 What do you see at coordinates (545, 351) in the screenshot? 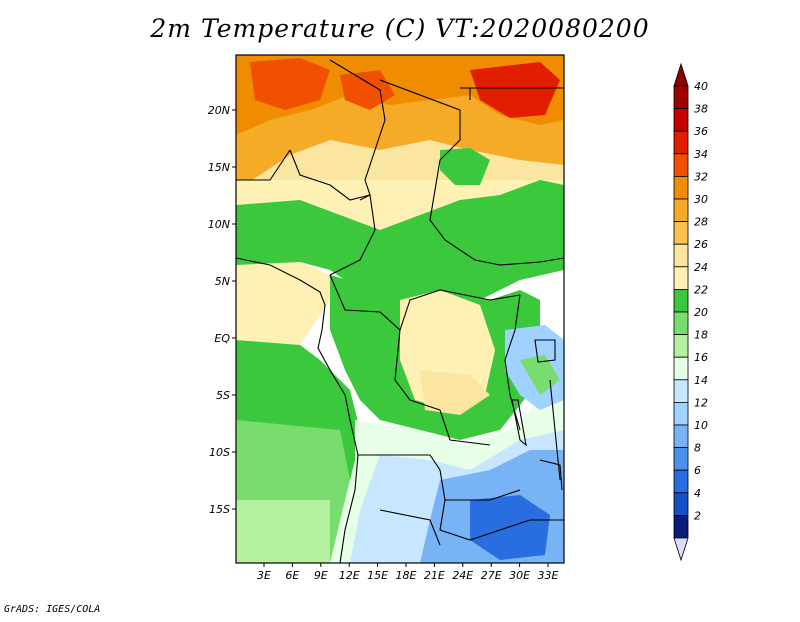
I see `lake-victoria` at bounding box center [545, 351].